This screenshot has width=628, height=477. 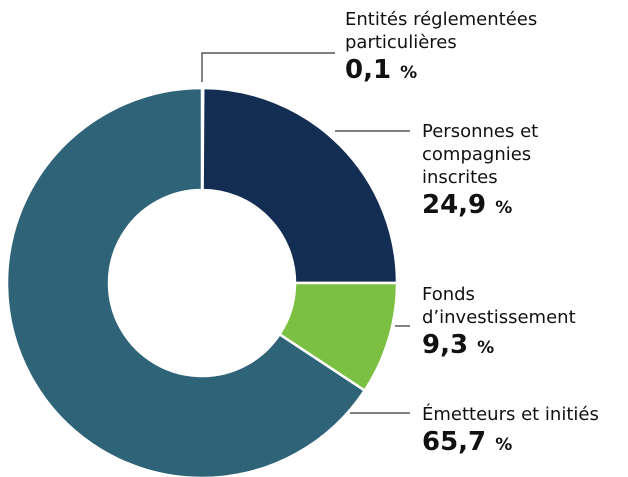 I want to click on slice-label: Fonds d’investissement 9,3 %, so click(x=517, y=323).